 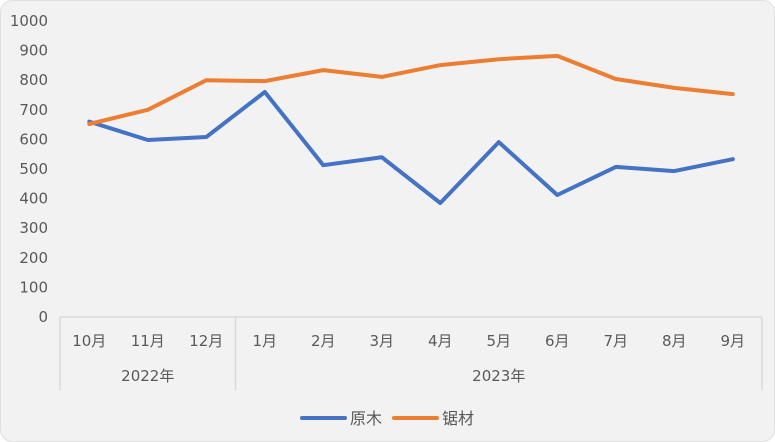 What do you see at coordinates (411, 89) in the screenshot?
I see `series-line-sawn-timber` at bounding box center [411, 89].